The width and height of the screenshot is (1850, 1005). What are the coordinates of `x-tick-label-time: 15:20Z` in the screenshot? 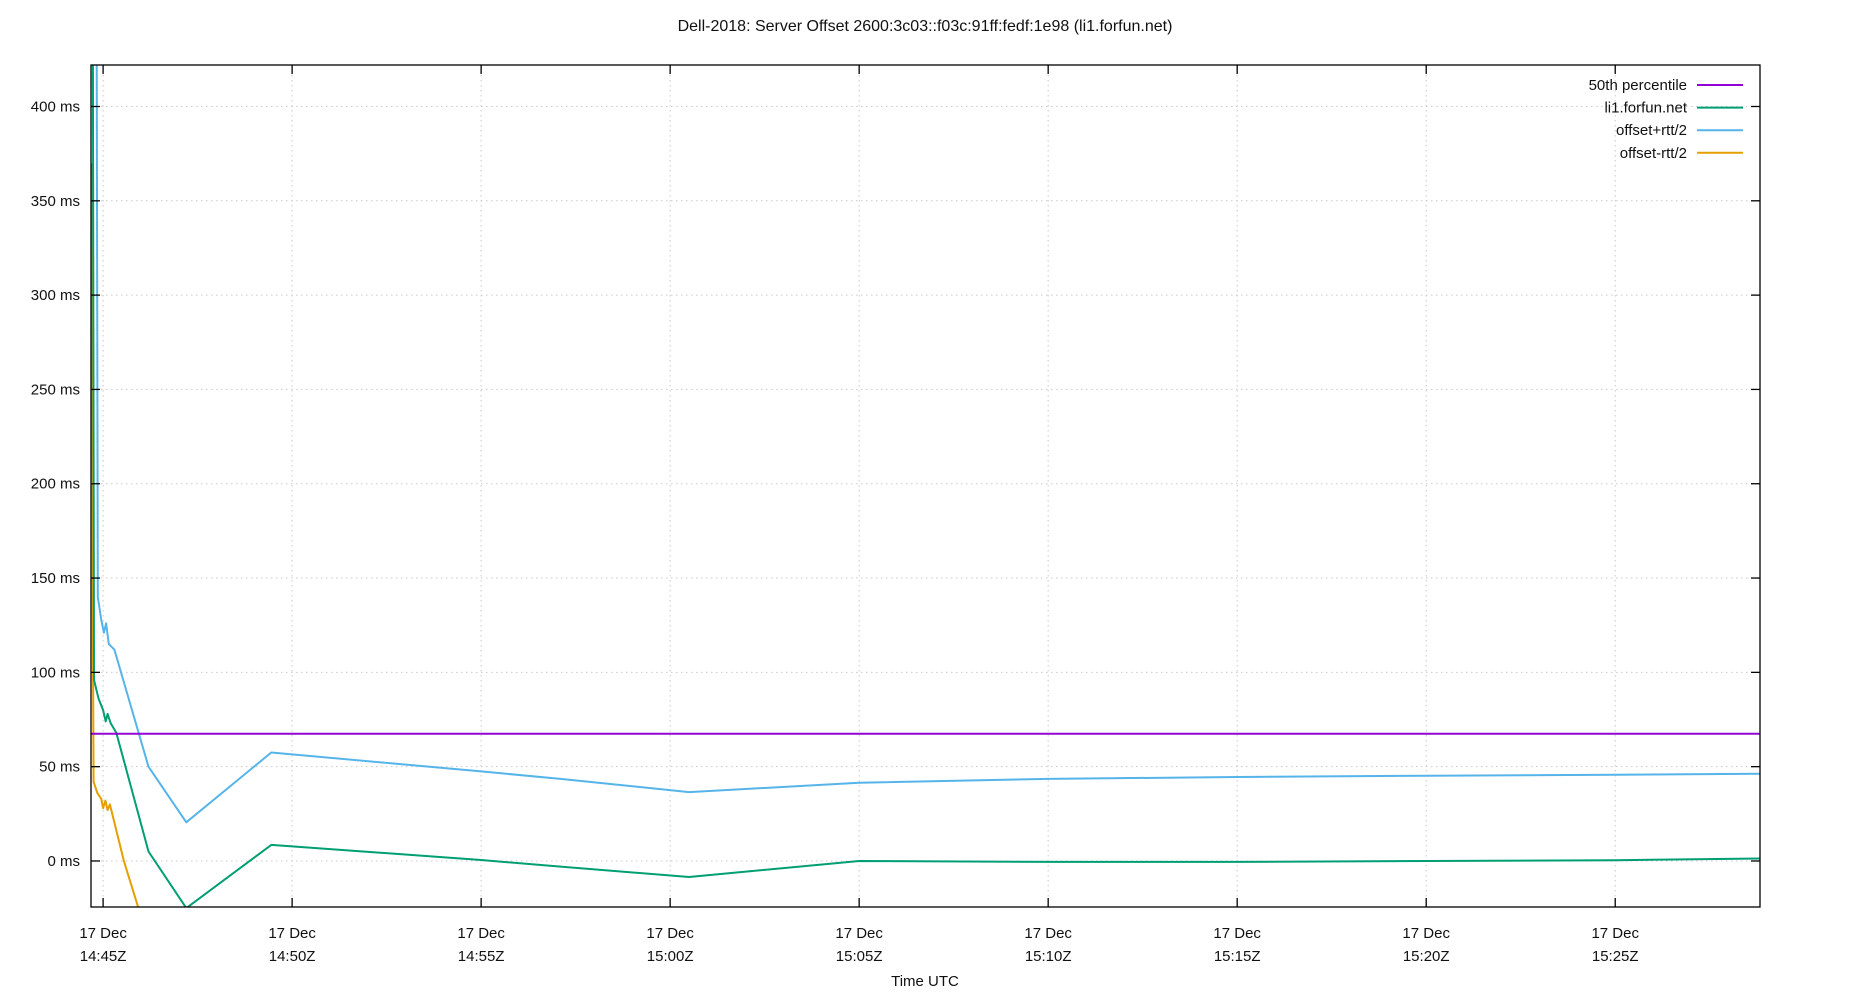 It's located at (1426, 956).